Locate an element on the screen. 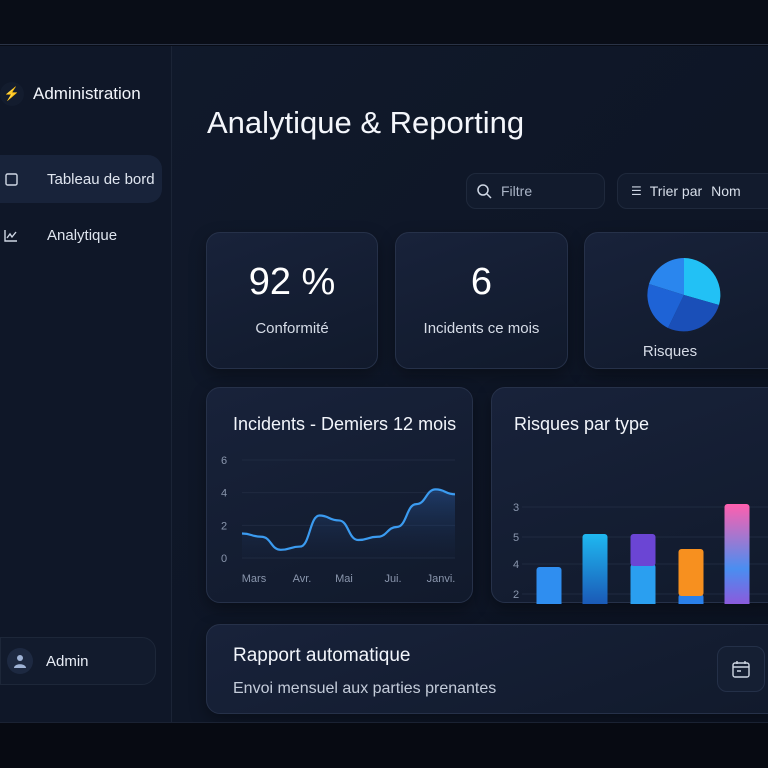 This screenshot has width=768, height=768. kpi-card-conformite: 92 % Conformité is located at coordinates (292, 300).